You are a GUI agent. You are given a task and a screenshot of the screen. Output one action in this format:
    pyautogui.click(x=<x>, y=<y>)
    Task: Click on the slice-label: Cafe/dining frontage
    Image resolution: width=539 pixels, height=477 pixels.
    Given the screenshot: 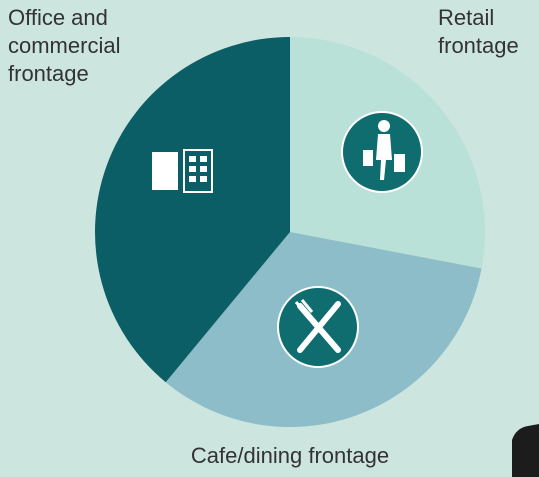 What is the action you would take?
    pyautogui.click(x=290, y=455)
    